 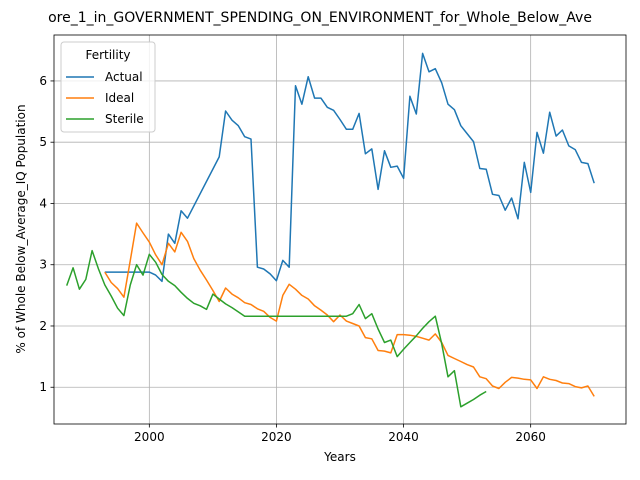 I want to click on legend-entries: Actual Ideal Sterile, so click(x=105, y=98).